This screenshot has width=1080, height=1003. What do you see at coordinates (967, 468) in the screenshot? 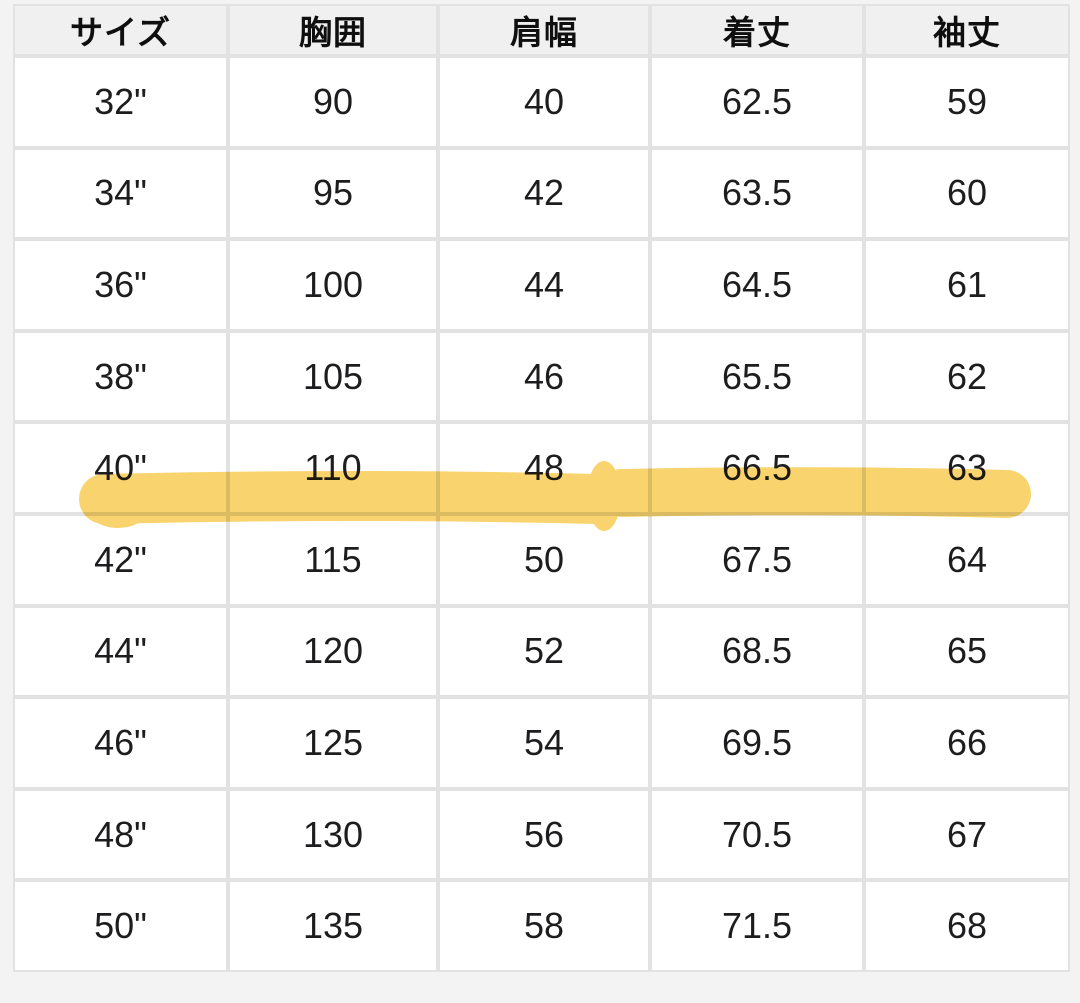
I see `cell: 63` at bounding box center [967, 468].